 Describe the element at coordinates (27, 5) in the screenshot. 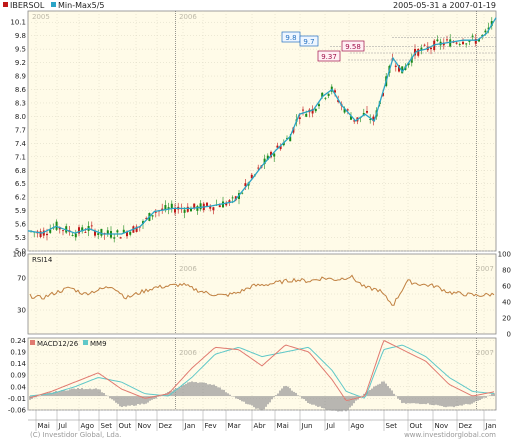

I see `symbol-label: IBERSOL` at that location.